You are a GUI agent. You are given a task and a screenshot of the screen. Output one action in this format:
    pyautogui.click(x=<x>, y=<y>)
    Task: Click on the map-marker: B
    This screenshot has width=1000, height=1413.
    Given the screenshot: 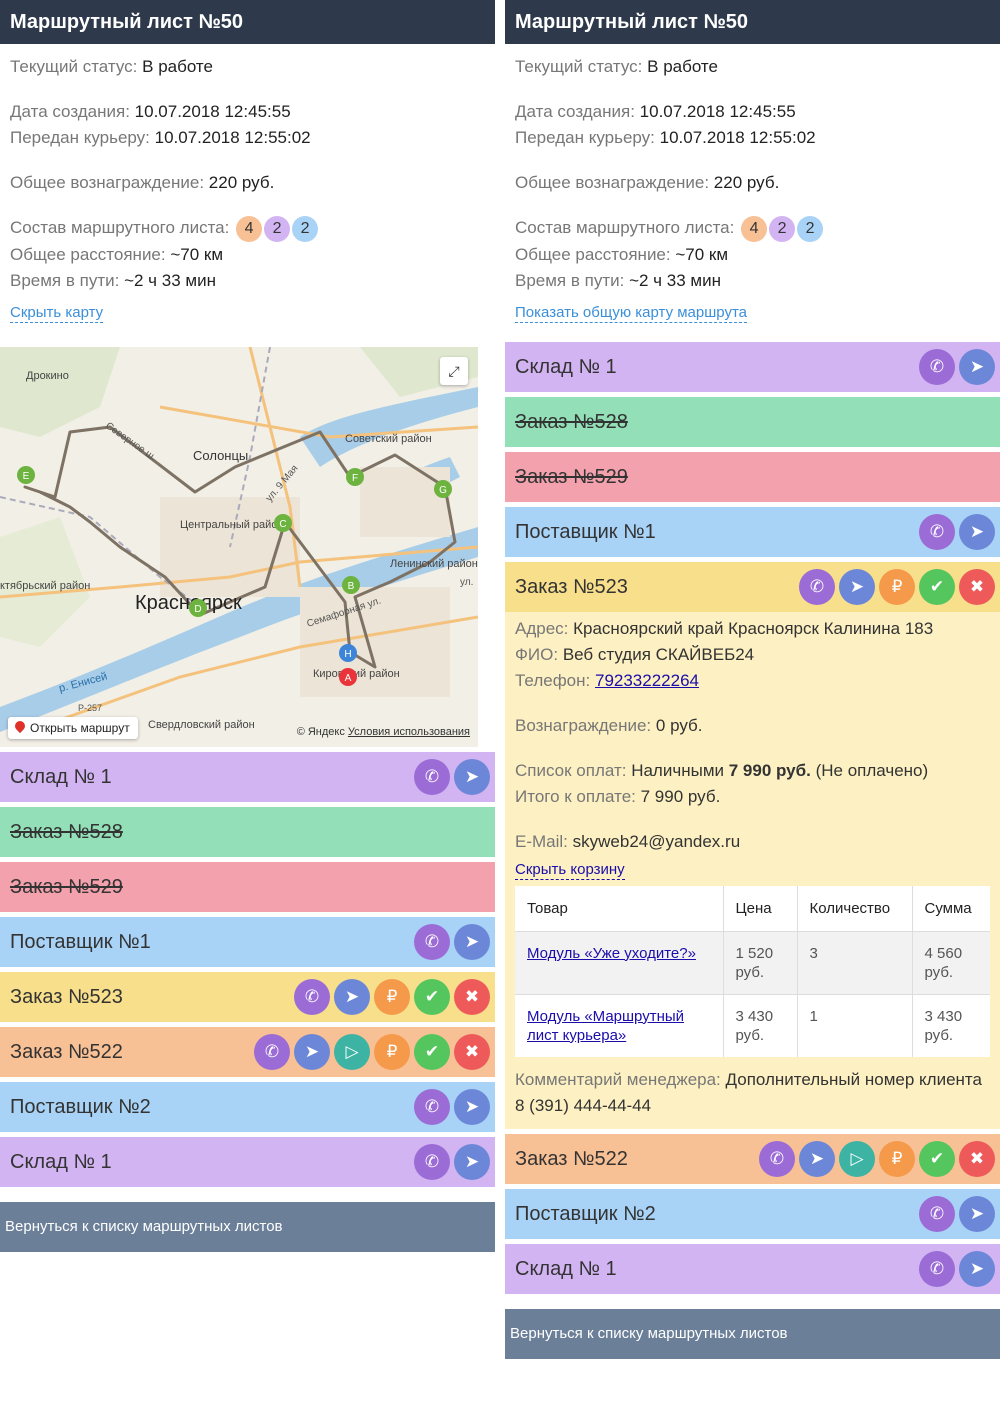 What is the action you would take?
    pyautogui.click(x=351, y=584)
    